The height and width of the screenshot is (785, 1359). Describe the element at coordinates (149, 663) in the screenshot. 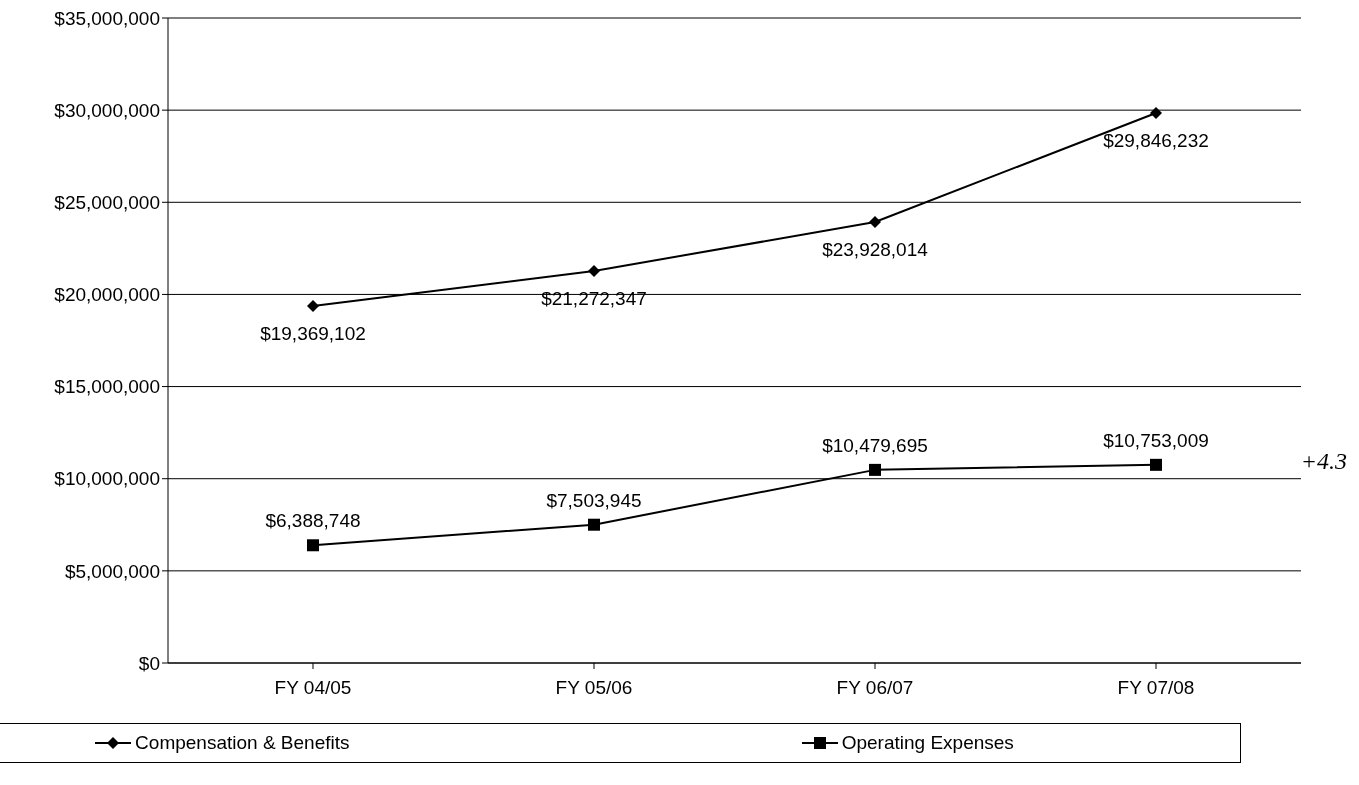

I see `y-tick-label: $0` at that location.